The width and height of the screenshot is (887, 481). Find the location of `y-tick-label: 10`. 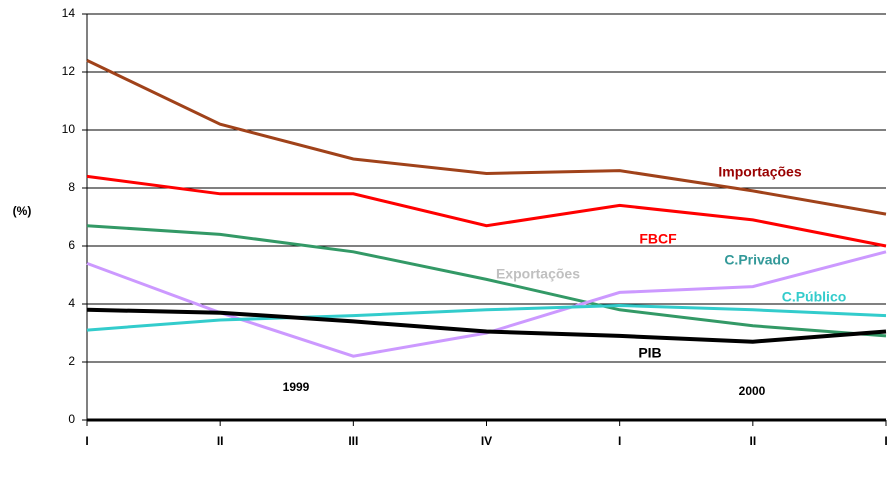

y-tick-label: 10 is located at coordinates (69, 129).